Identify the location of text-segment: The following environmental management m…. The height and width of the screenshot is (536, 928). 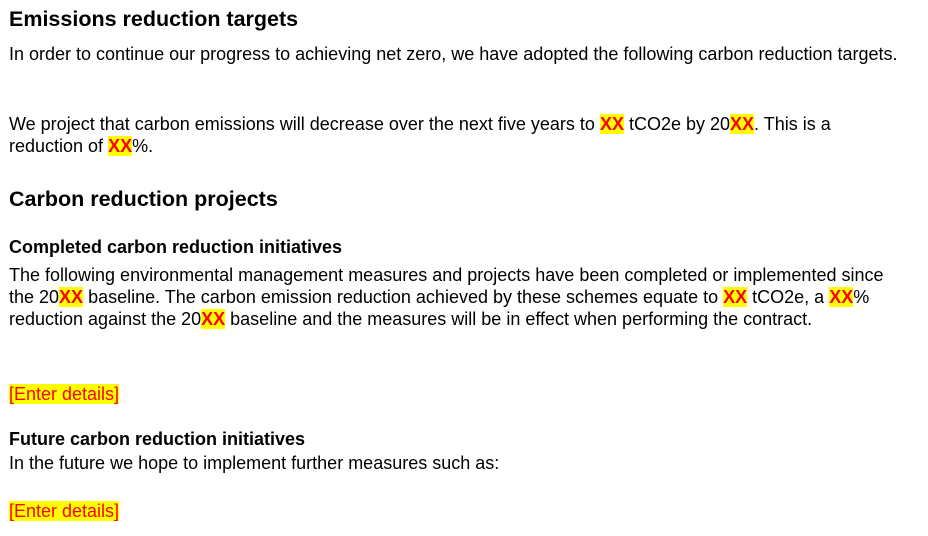
(446, 286).